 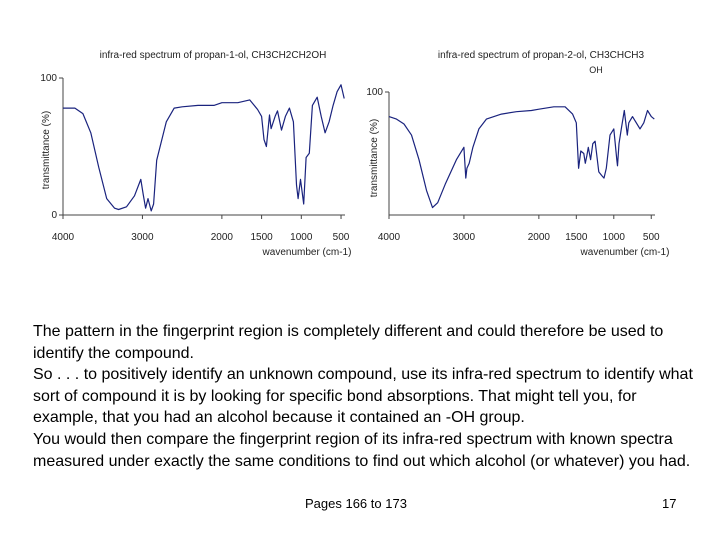 I want to click on propan-2-ol-x-tick-label: 3000, so click(x=464, y=237).